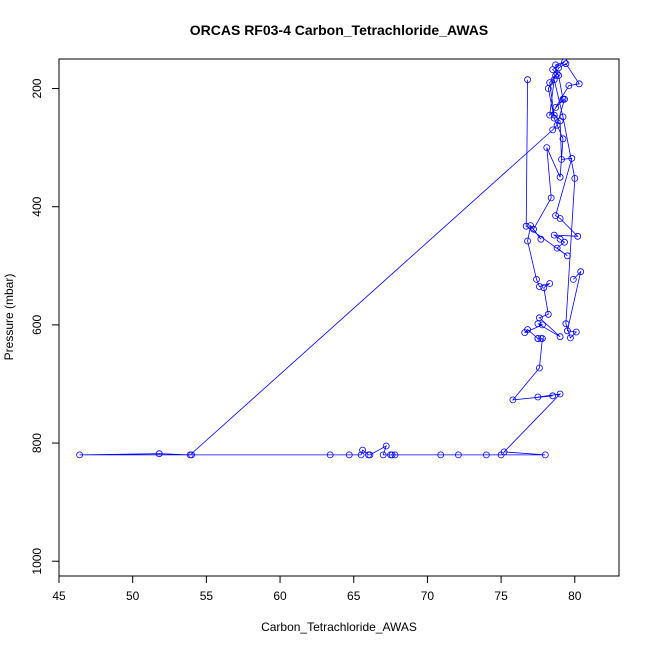 Image resolution: width=650 pixels, height=650 pixels. Describe the element at coordinates (37, 206) in the screenshot. I see `y-tick-label: 400` at that location.